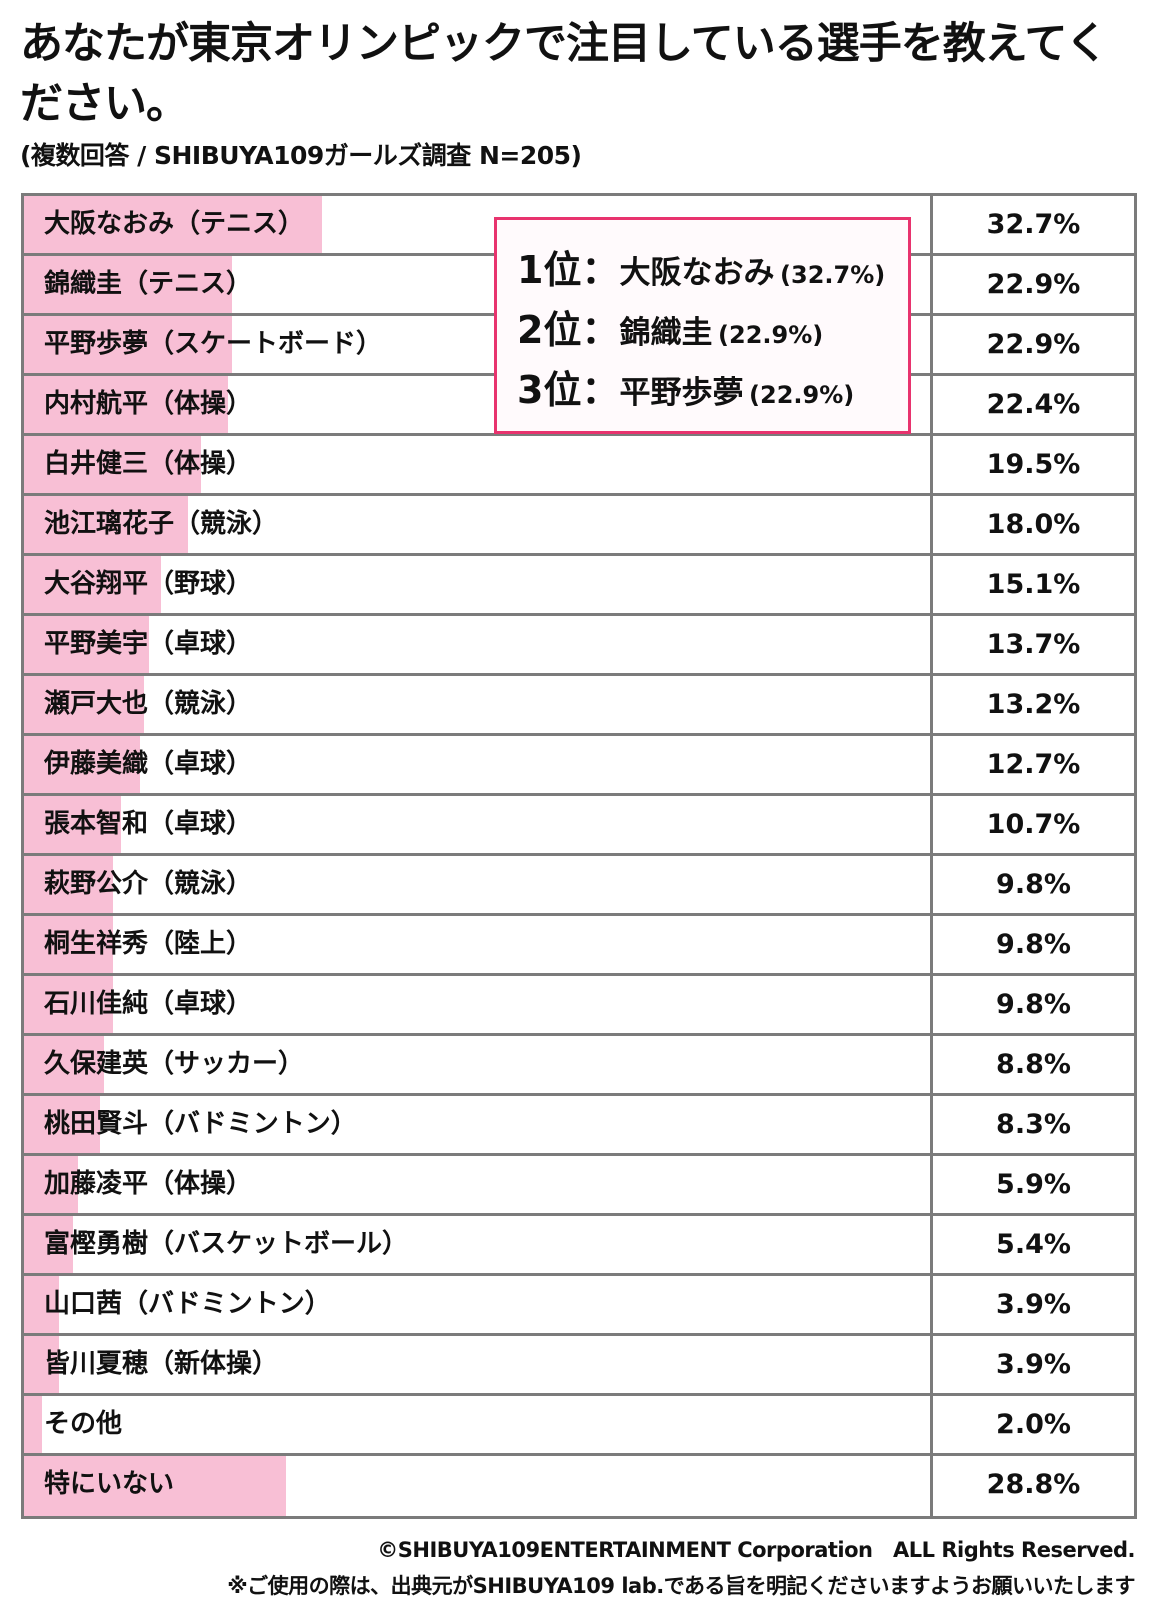 This screenshot has height=1614, width=1160. I want to click on rank: 3位：, so click(568, 390).